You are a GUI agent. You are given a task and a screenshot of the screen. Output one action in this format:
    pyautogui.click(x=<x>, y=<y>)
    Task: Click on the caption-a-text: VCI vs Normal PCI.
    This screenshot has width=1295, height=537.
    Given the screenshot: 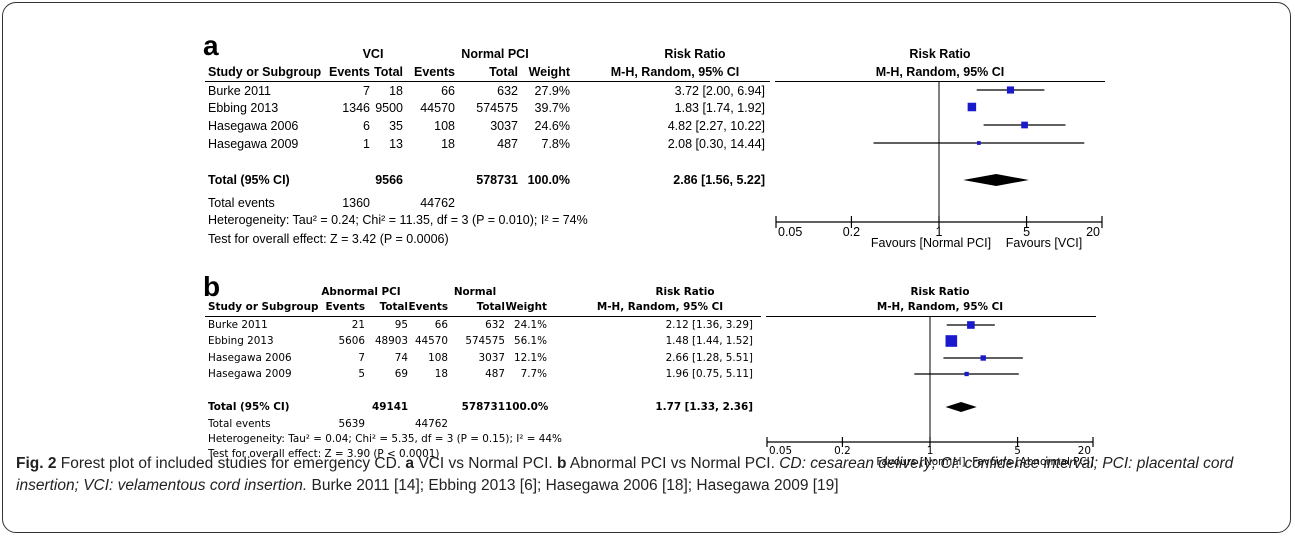 What is the action you would take?
    pyautogui.click(x=485, y=463)
    